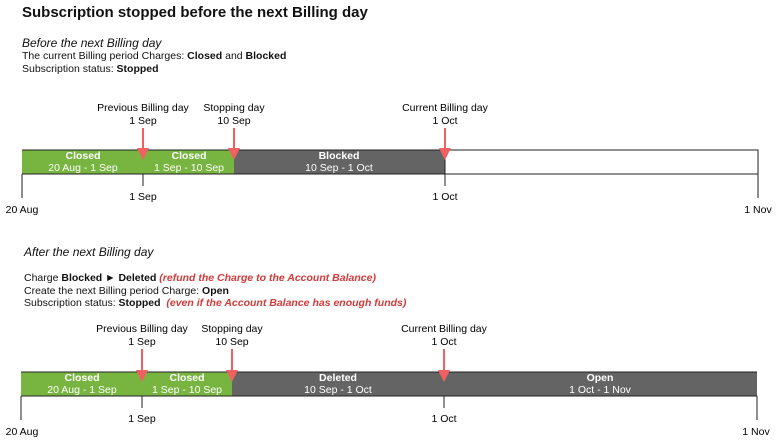 The image size is (777, 444). I want to click on marker-stopping-arrow, so click(234, 144).